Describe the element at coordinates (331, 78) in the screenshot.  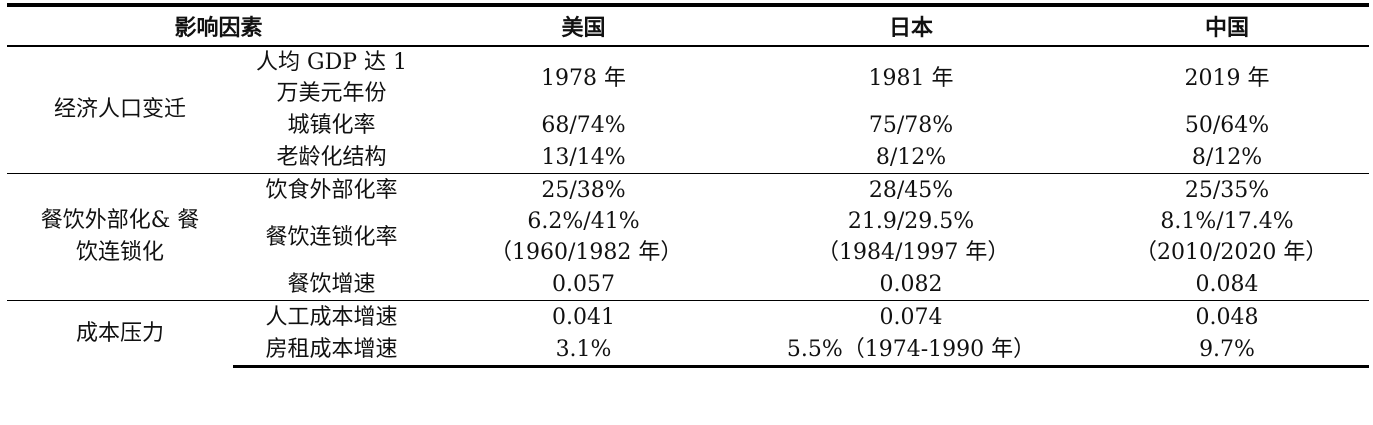
I see `factor-cell: 人均 GDP 达 1 万美元年份` at that location.